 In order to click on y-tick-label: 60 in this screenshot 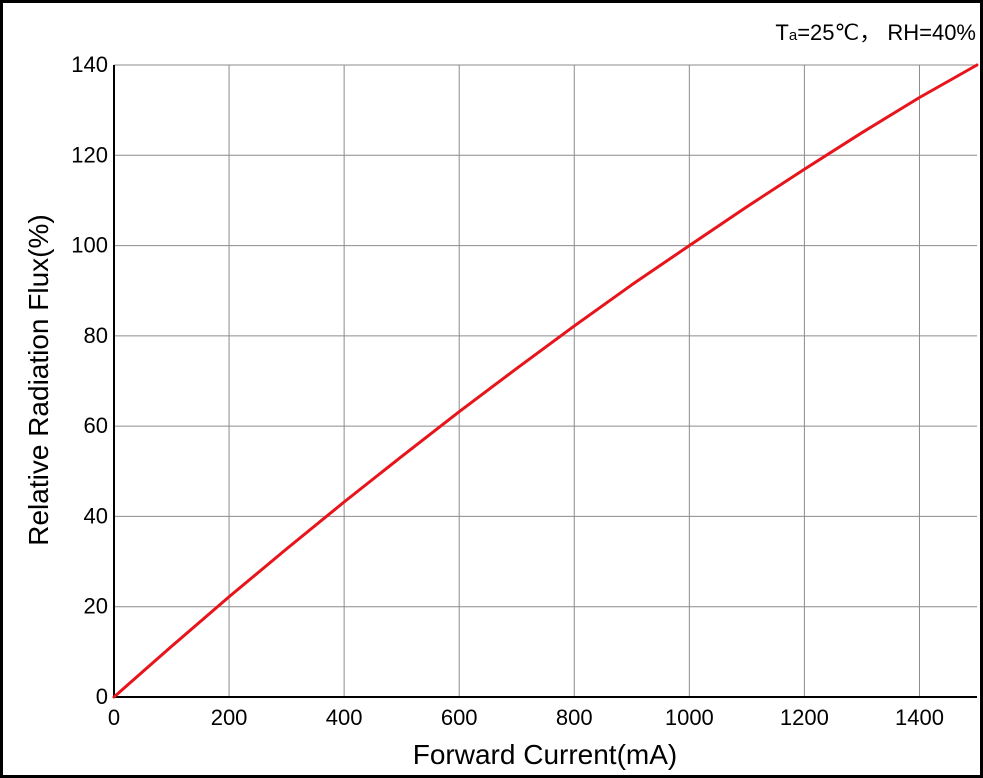, I will do `click(96, 425)`.